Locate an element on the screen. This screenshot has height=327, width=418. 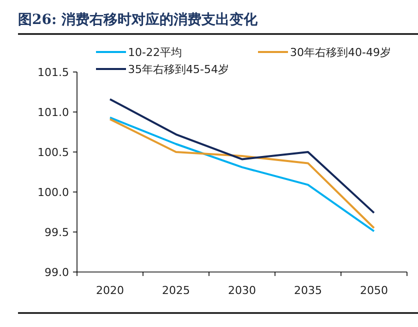
legend-label: 35年右移到45-54岁 is located at coordinates (178, 69).